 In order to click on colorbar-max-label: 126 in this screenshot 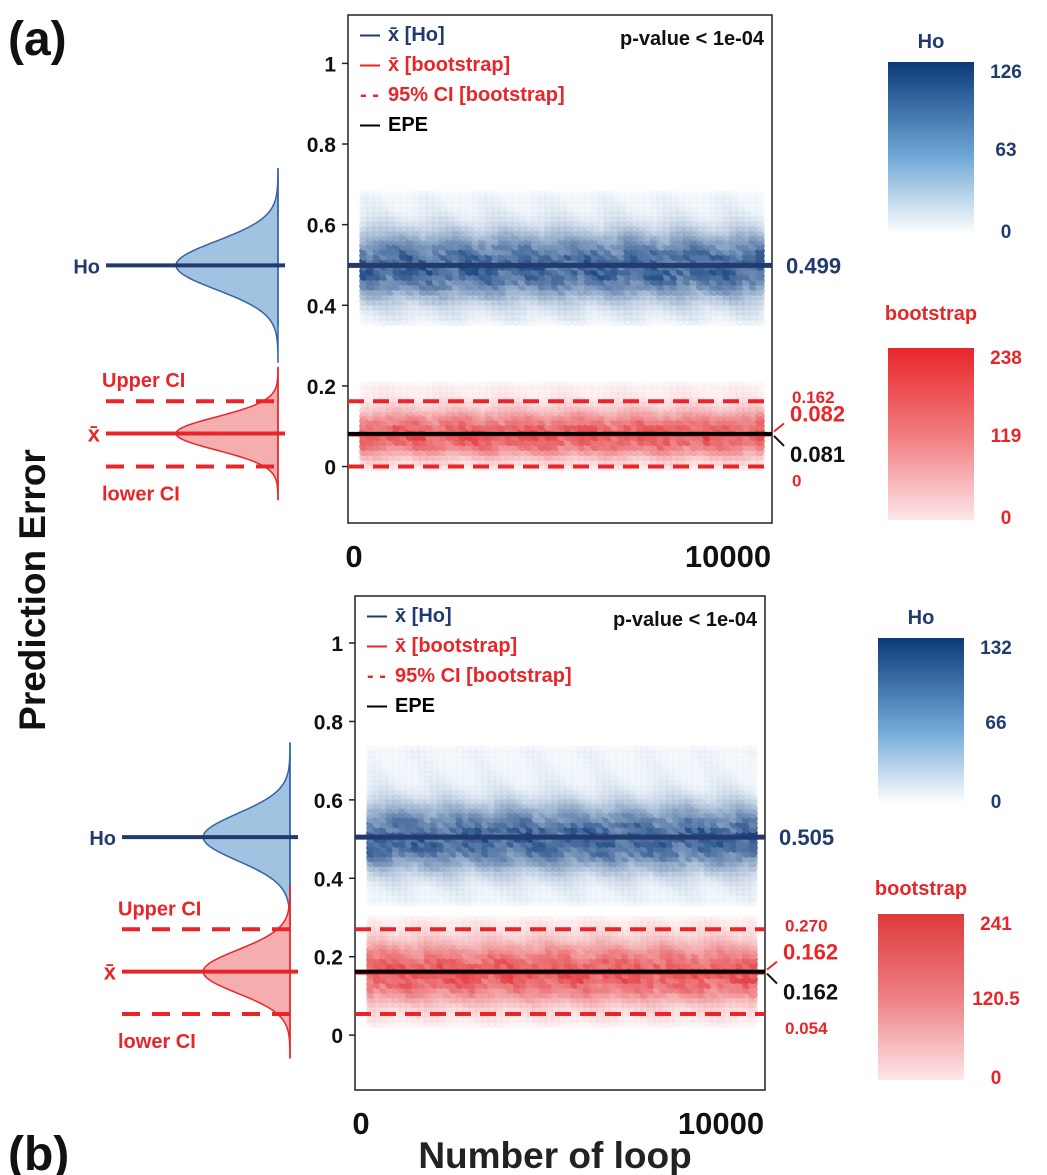, I will do `click(1006, 72)`.